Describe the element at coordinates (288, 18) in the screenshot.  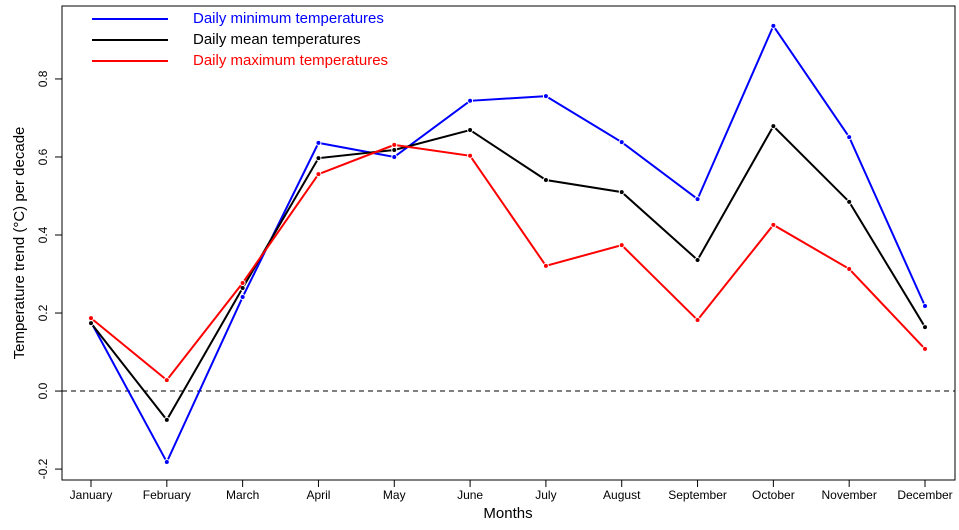
I see `legend-label: Daily minimum temperatures` at that location.